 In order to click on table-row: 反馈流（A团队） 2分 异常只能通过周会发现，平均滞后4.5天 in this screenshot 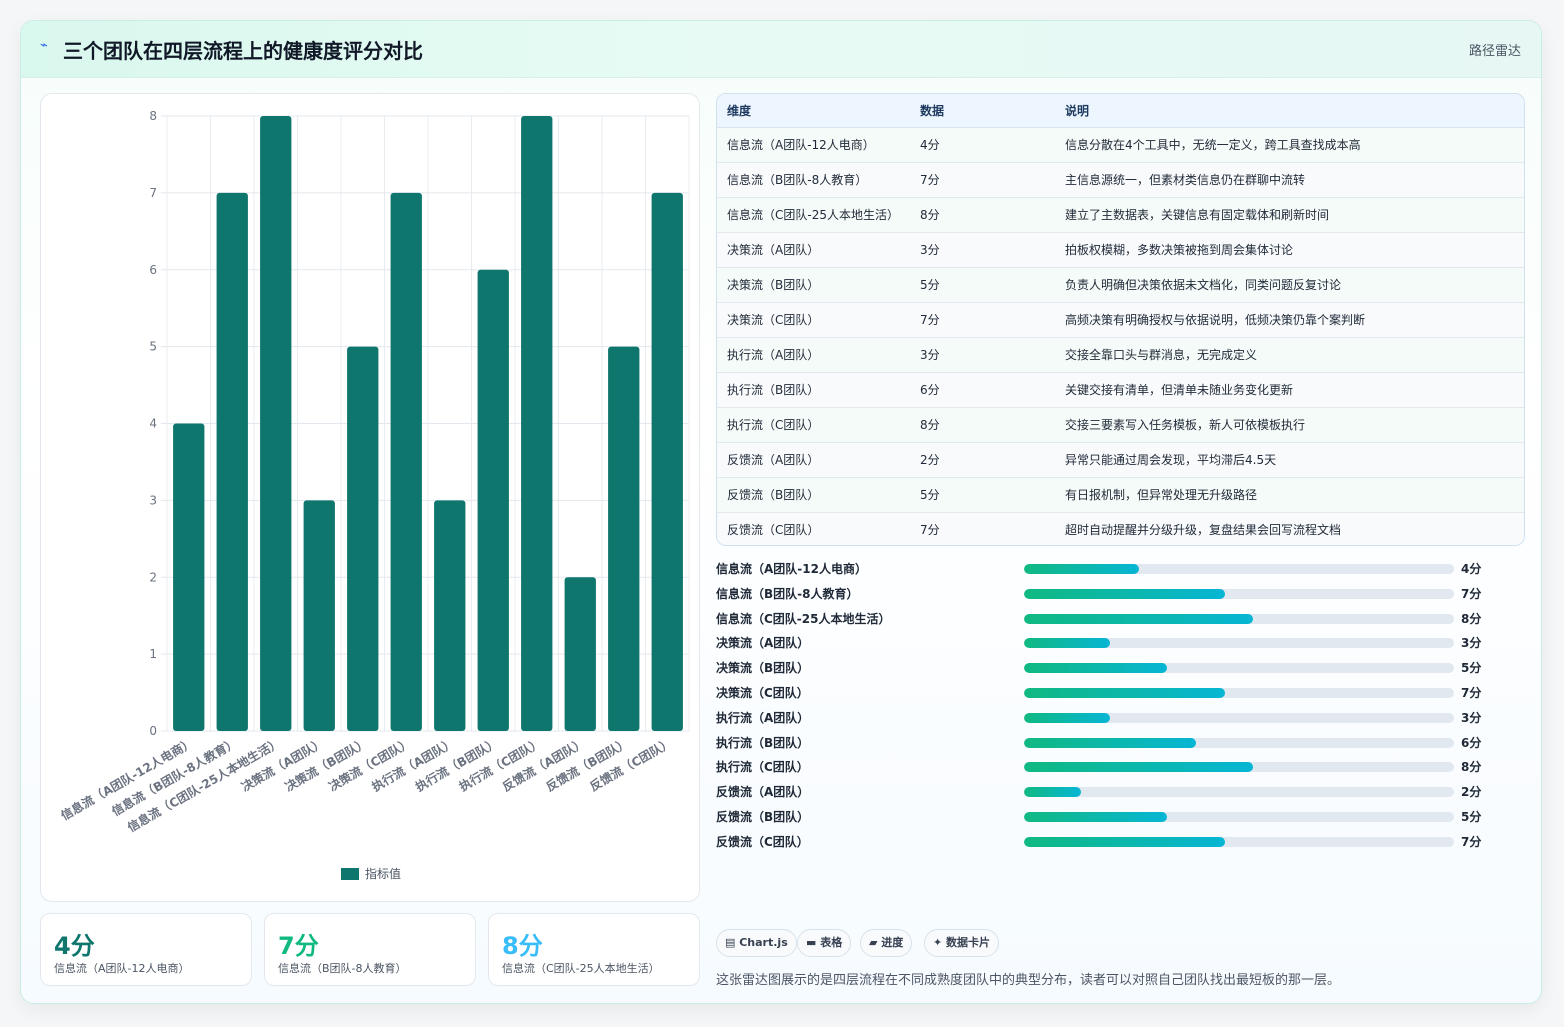, I will do `click(1120, 460)`.